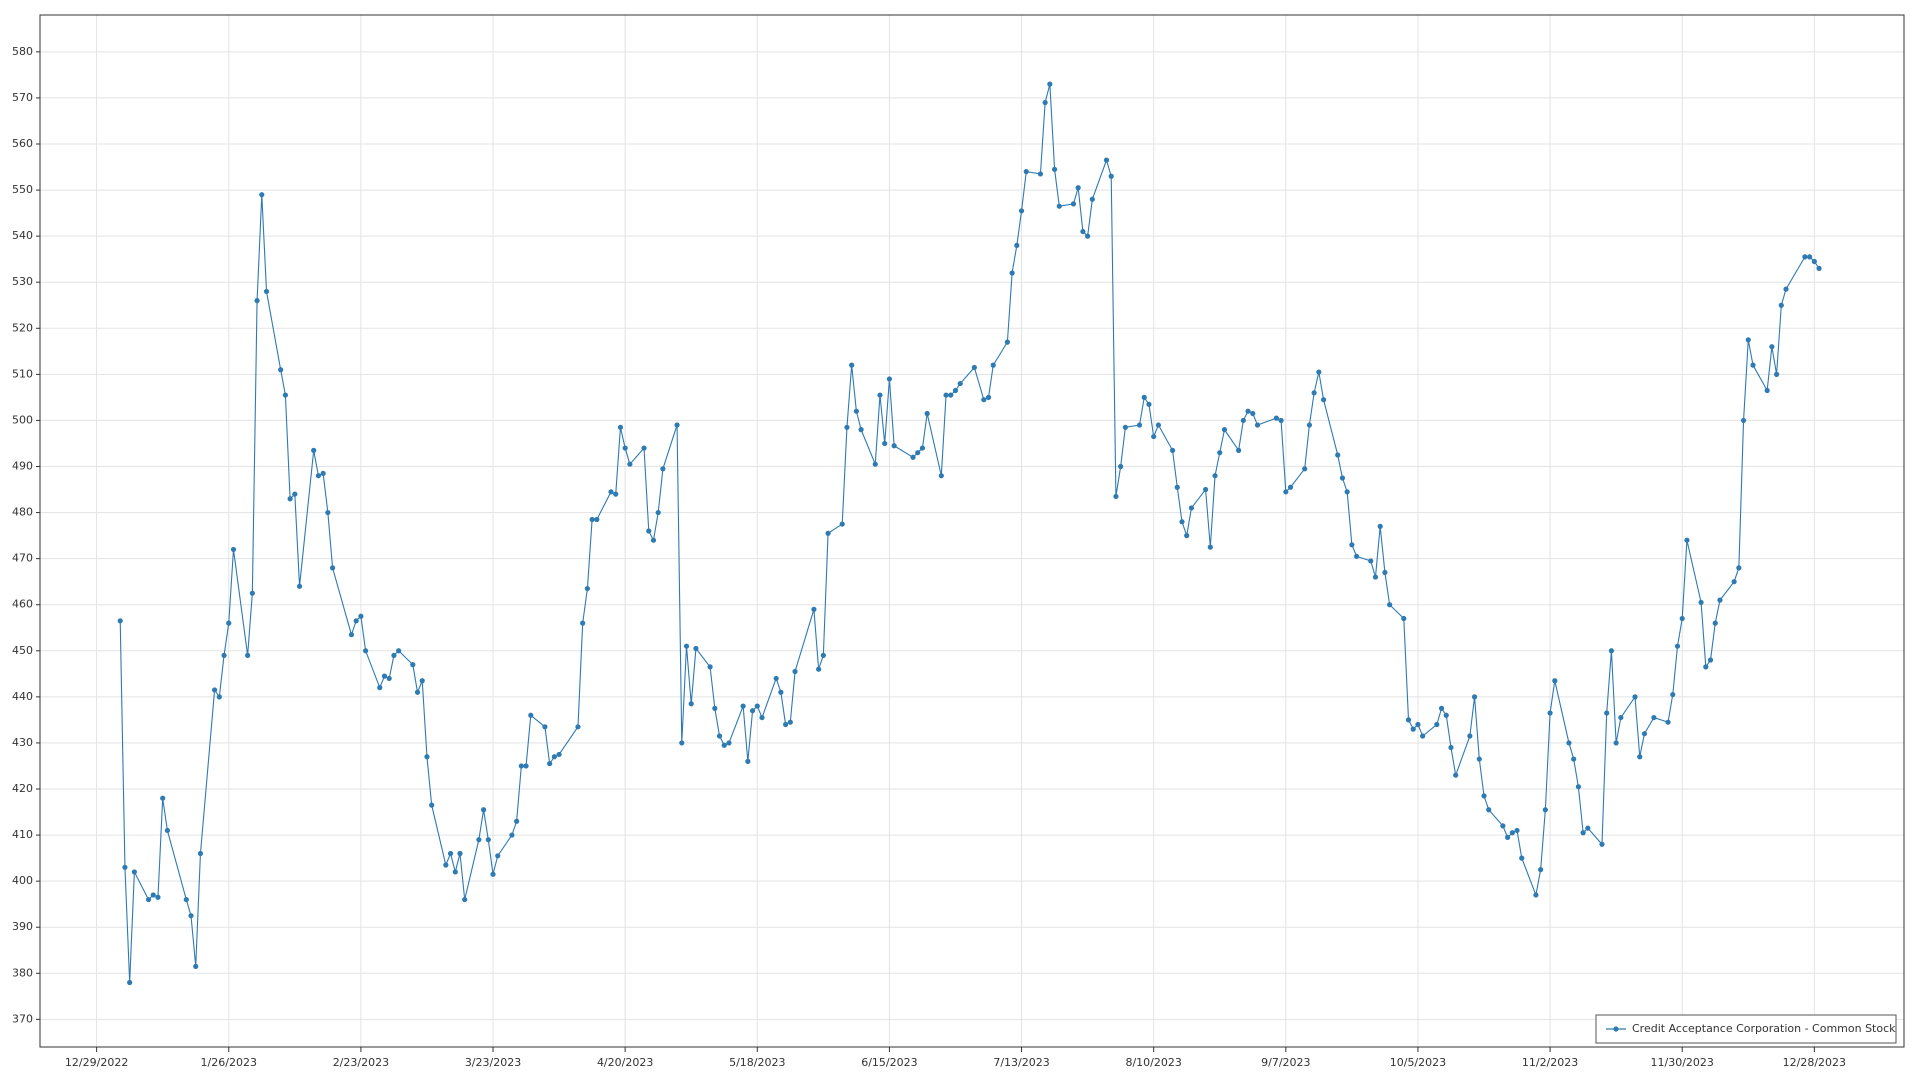  What do you see at coordinates (493, 1062) in the screenshot?
I see `x-tick-label: 3/23/2023` at bounding box center [493, 1062].